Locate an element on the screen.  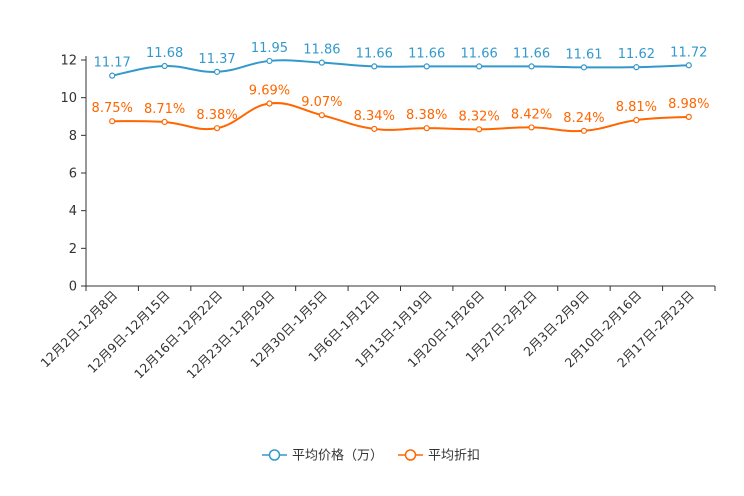
data-label: 11.72 is located at coordinates (688, 52).